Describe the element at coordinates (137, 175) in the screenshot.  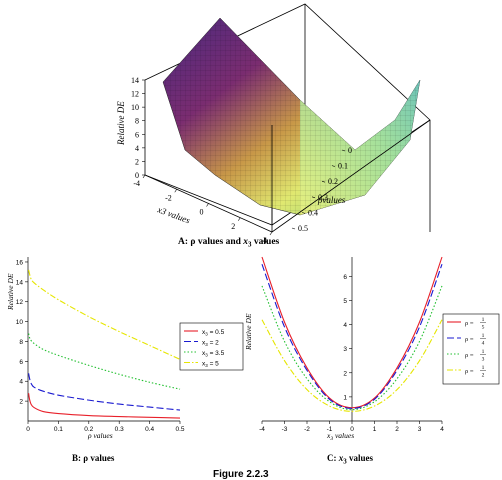
I see `z-tick-label: 0` at that location.